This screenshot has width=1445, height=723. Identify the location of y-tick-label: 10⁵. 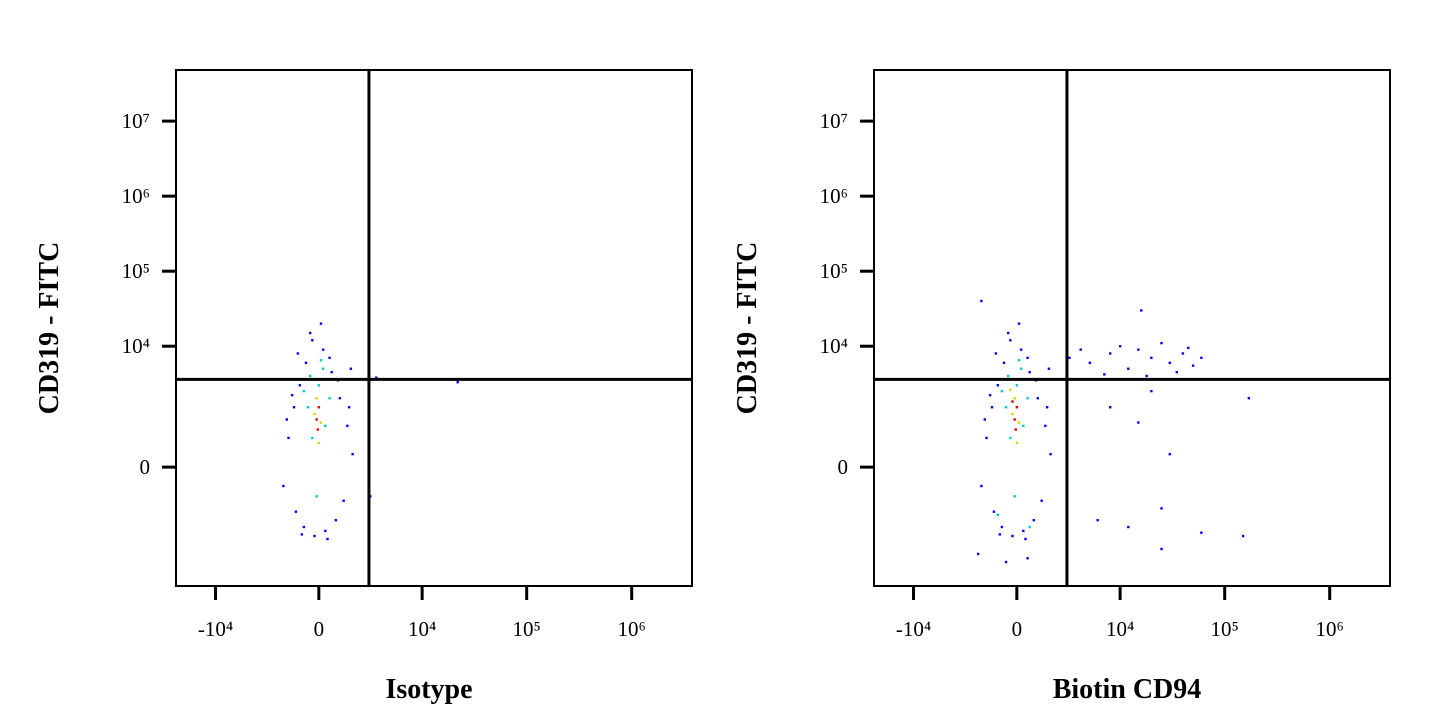
(136, 271).